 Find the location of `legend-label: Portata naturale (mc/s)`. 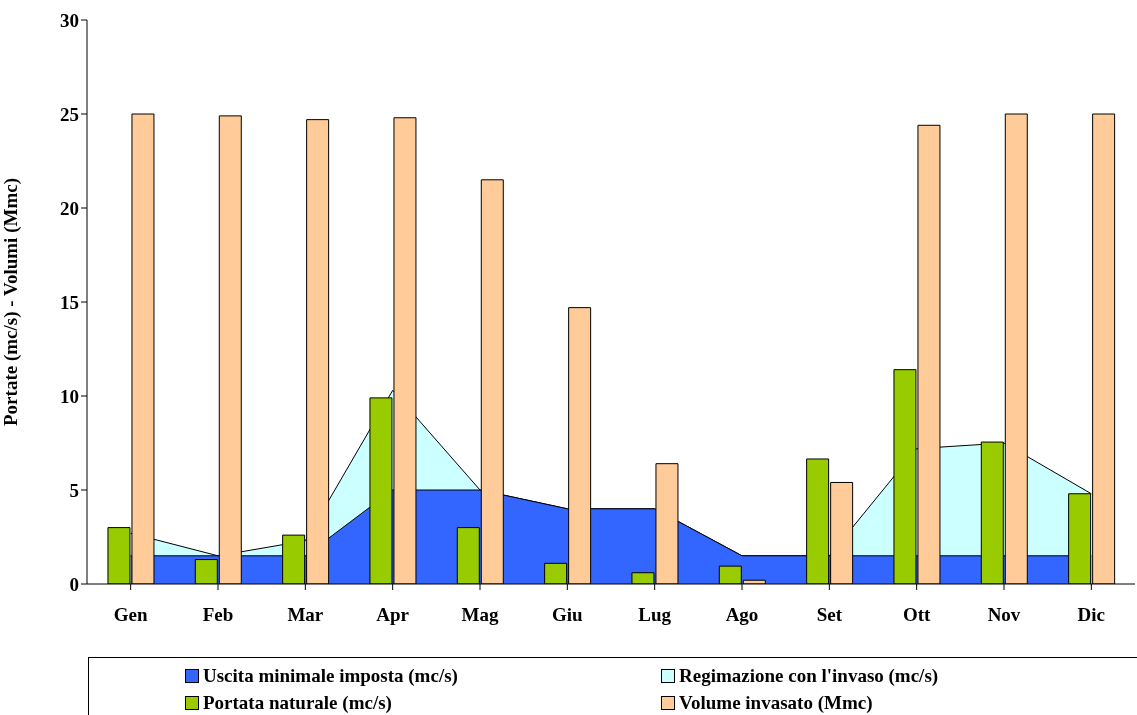

legend-label: Portata naturale (mc/s) is located at coordinates (297, 702).